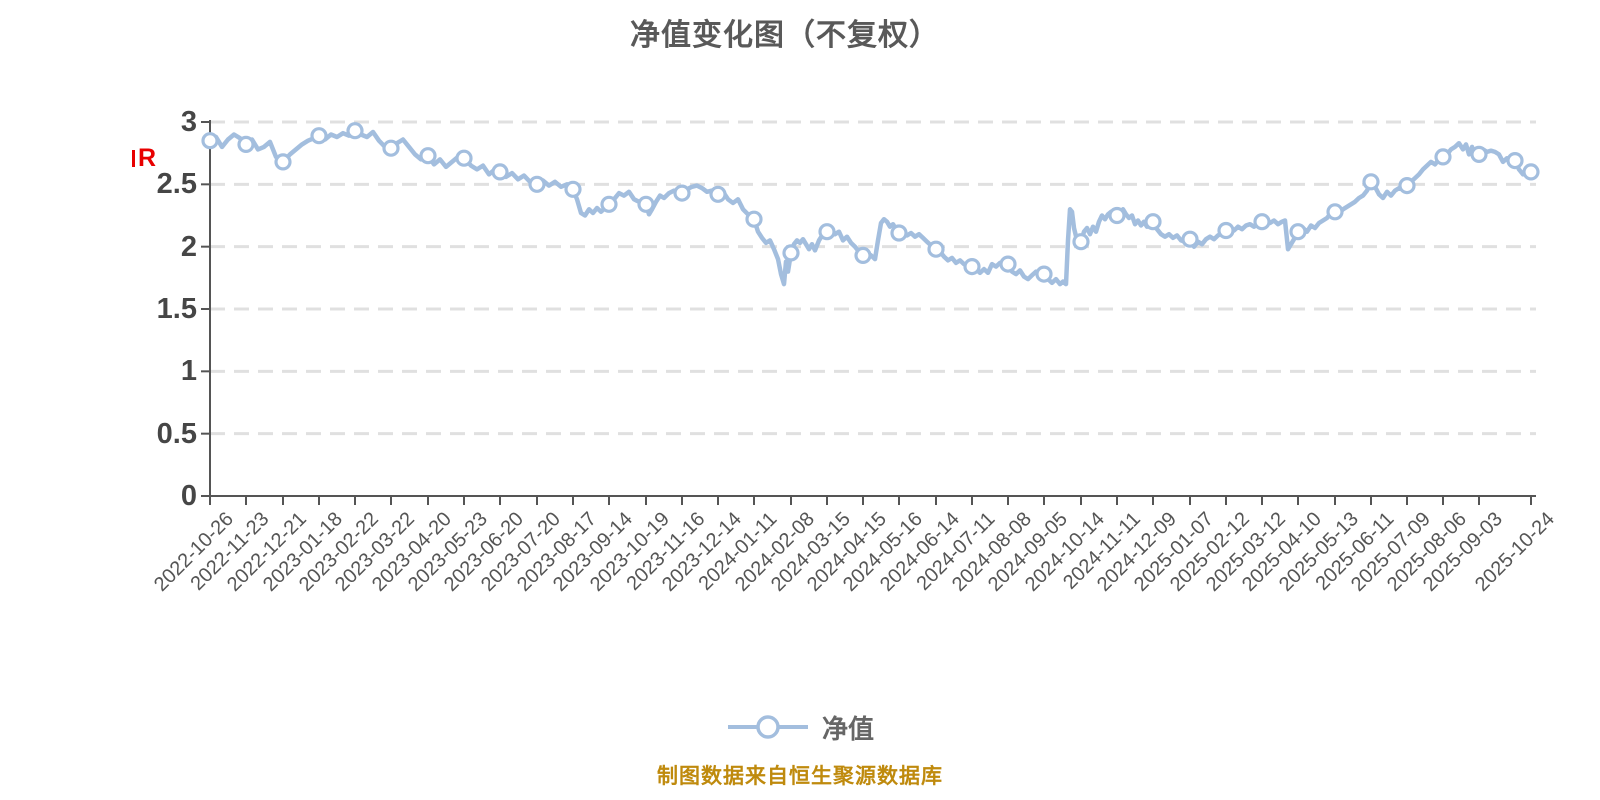 The width and height of the screenshot is (1600, 800). Describe the element at coordinates (188, 496) in the screenshot. I see `y-axis-label: 0` at that location.